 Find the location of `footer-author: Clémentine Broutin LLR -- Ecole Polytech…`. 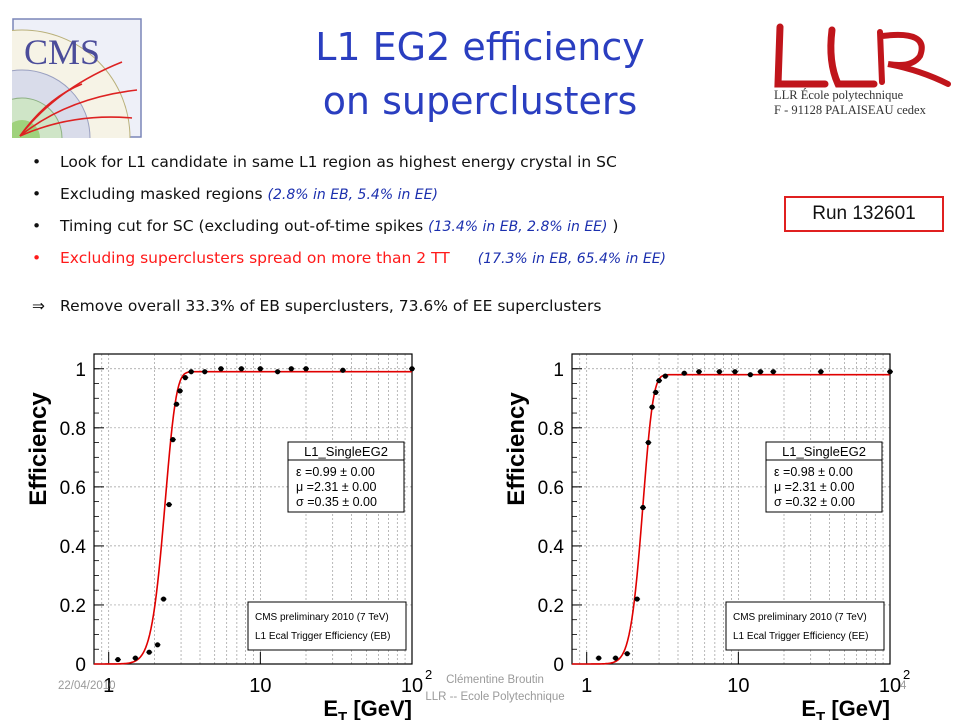

footer-author: Clémentine Broutin LLR -- Ecole Polytech… is located at coordinates (495, 689).